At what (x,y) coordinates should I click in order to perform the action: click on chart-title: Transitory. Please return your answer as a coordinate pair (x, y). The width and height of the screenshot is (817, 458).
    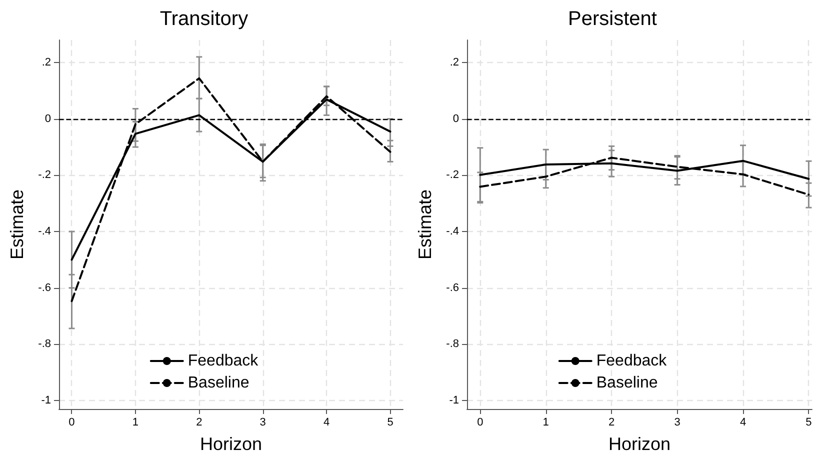
    Looking at the image, I should click on (204, 19).